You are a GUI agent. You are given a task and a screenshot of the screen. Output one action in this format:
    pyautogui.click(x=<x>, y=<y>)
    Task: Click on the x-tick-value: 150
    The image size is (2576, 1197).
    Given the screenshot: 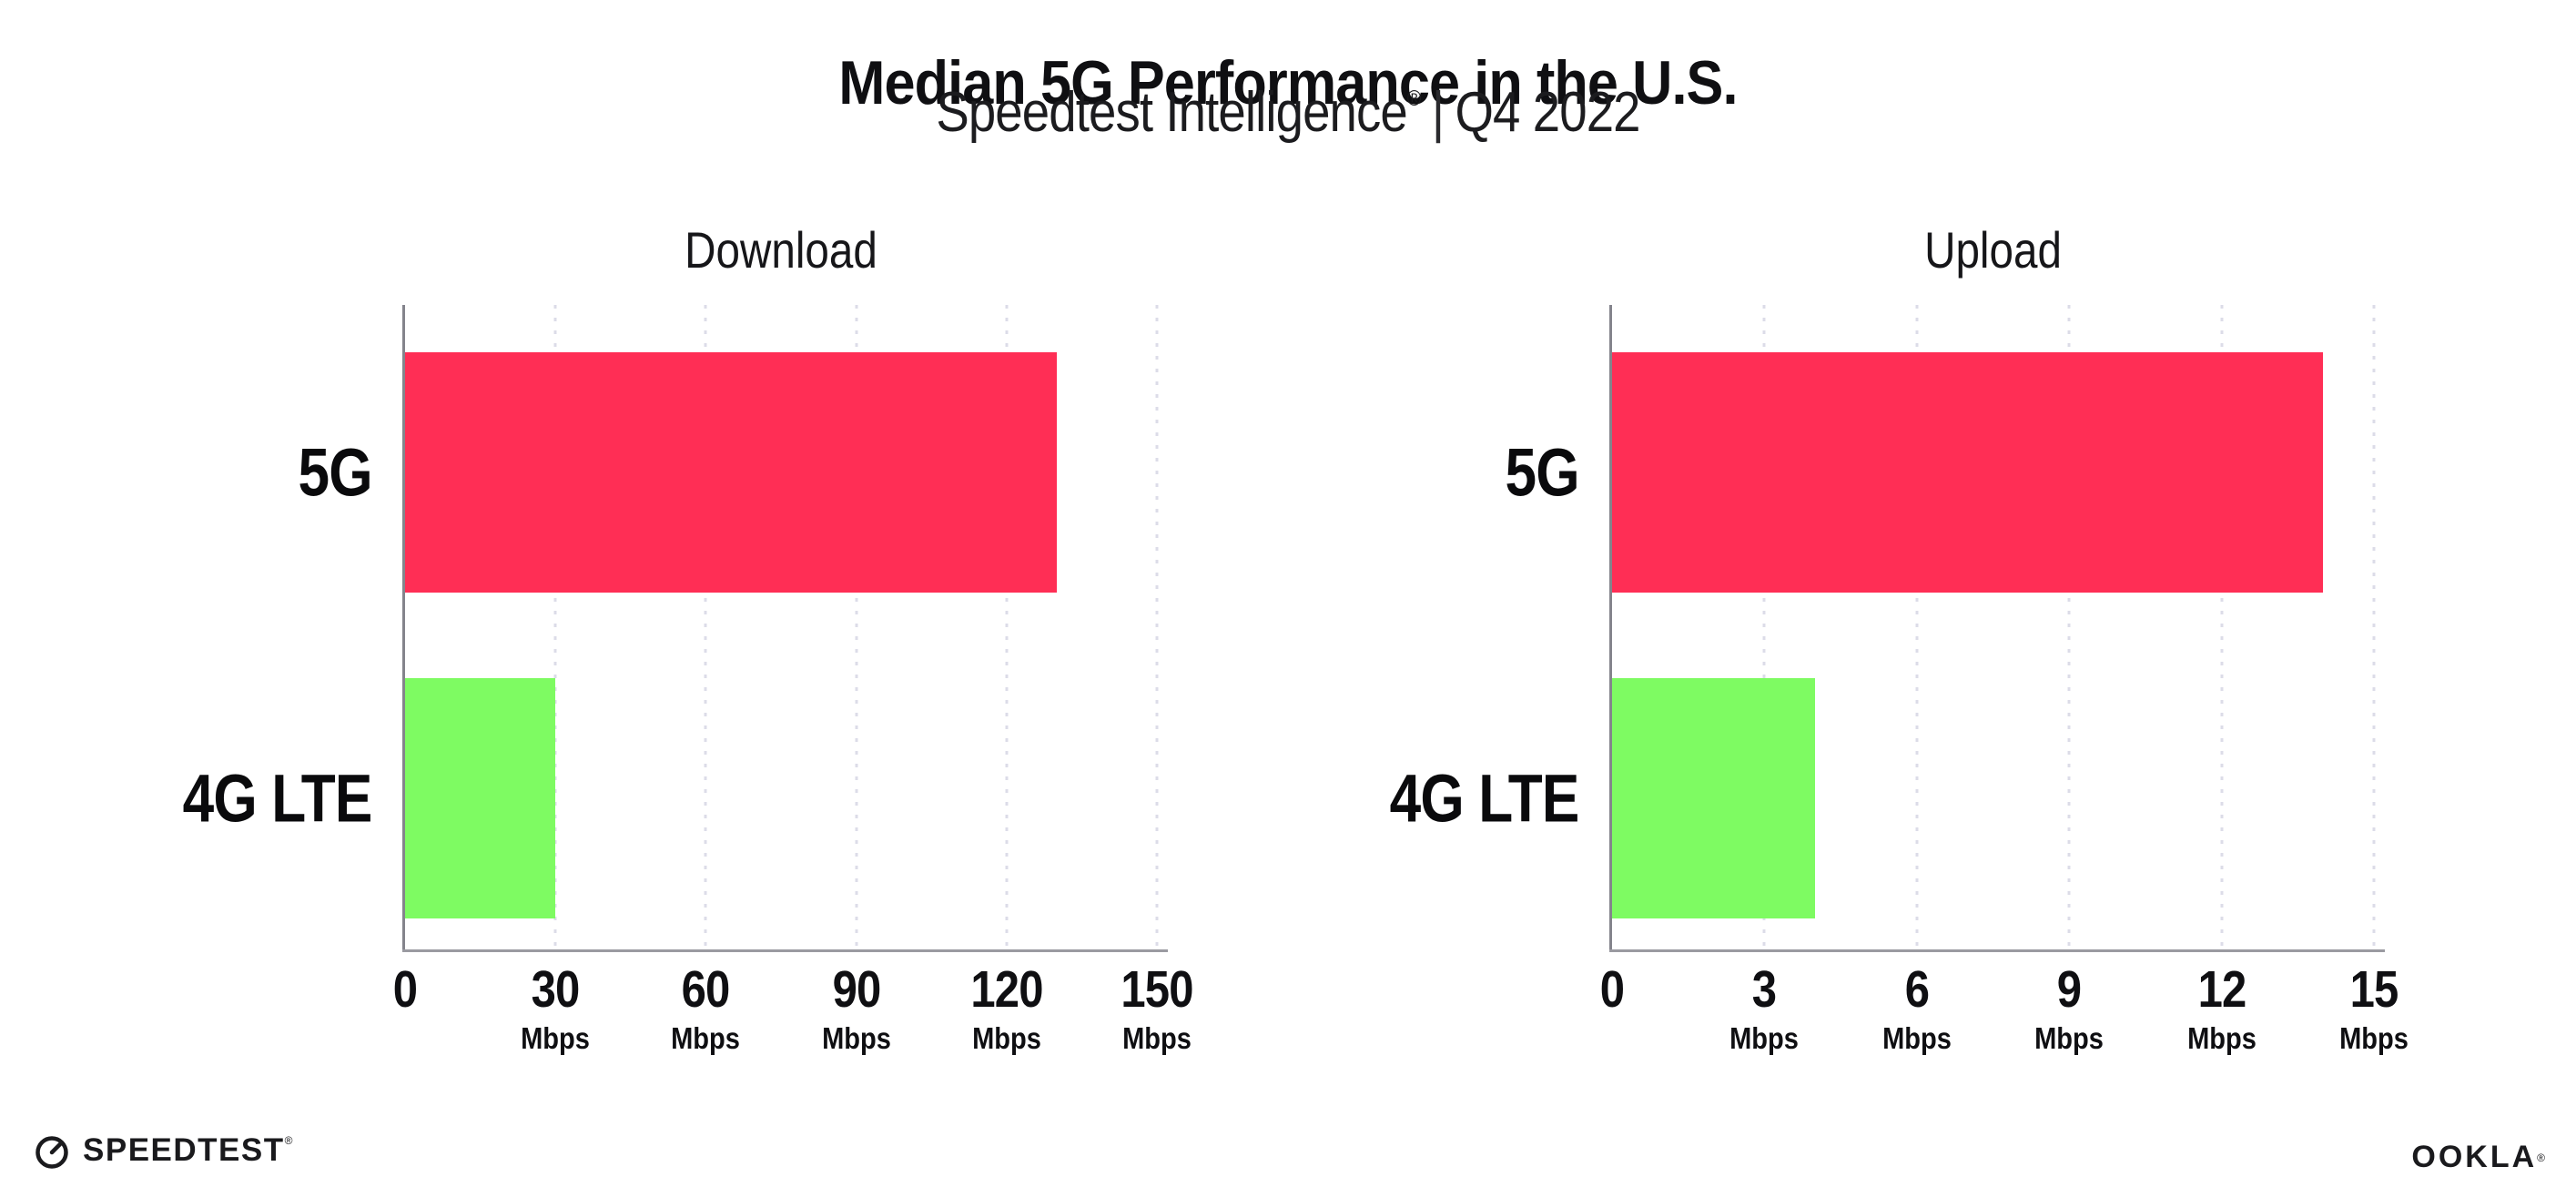 What is the action you would take?
    pyautogui.click(x=1157, y=989)
    